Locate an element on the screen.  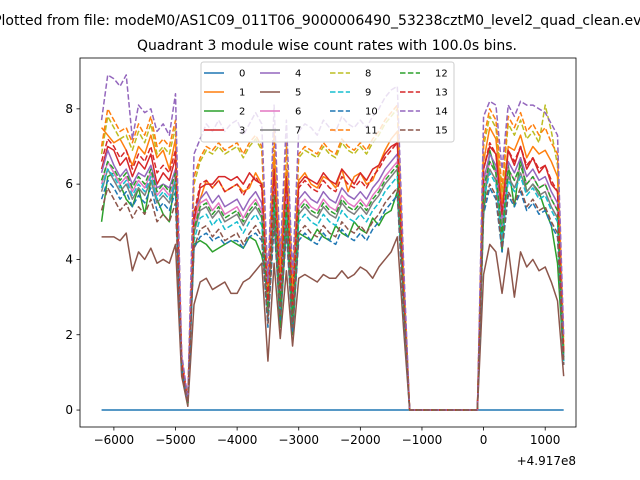
x-tick-label: −5000 is located at coordinates (175, 440).